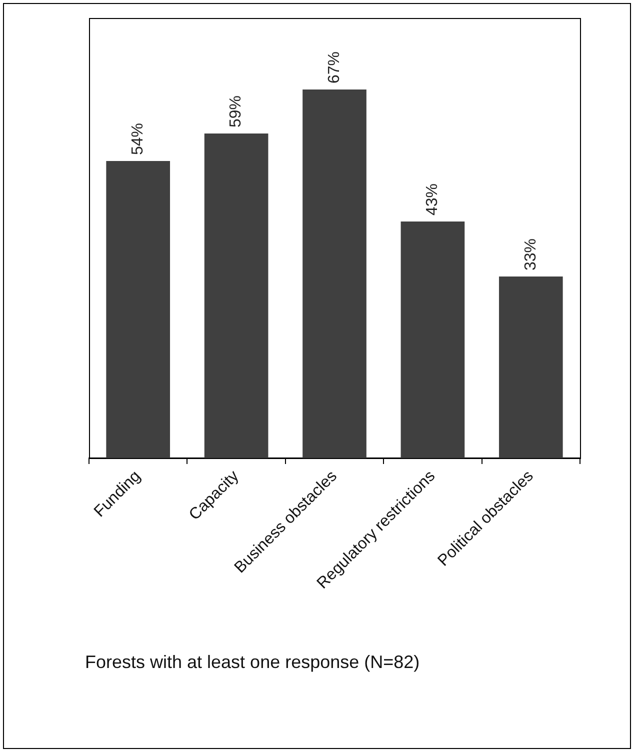  I want to click on data-label: 33%, so click(531, 254).